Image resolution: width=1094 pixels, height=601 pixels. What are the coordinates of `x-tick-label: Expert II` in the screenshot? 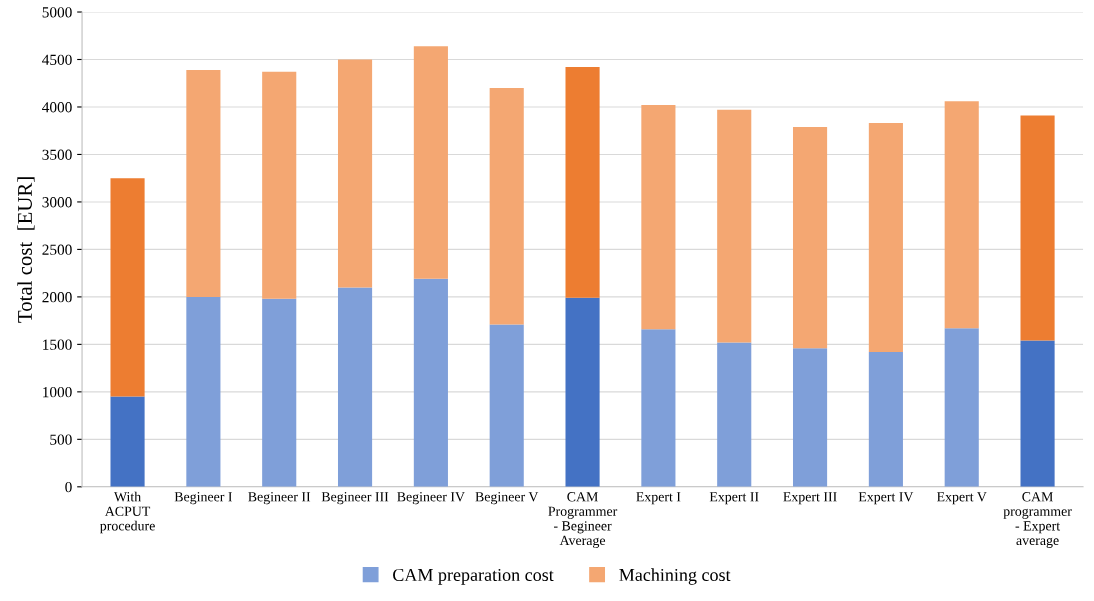 It's located at (734, 498).